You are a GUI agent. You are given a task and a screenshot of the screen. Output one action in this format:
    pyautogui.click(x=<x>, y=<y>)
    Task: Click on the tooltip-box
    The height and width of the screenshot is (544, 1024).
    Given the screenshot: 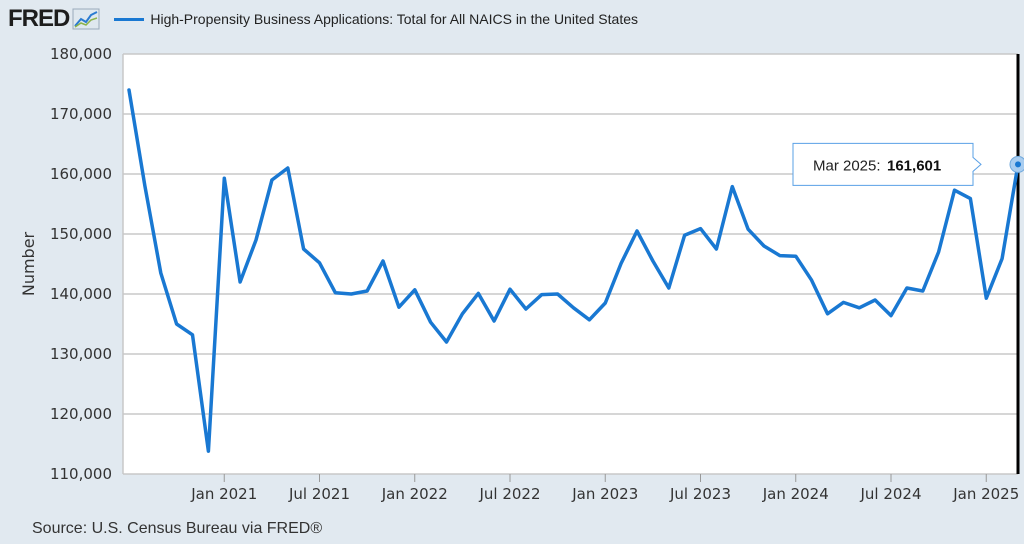 What is the action you would take?
    pyautogui.click(x=887, y=164)
    